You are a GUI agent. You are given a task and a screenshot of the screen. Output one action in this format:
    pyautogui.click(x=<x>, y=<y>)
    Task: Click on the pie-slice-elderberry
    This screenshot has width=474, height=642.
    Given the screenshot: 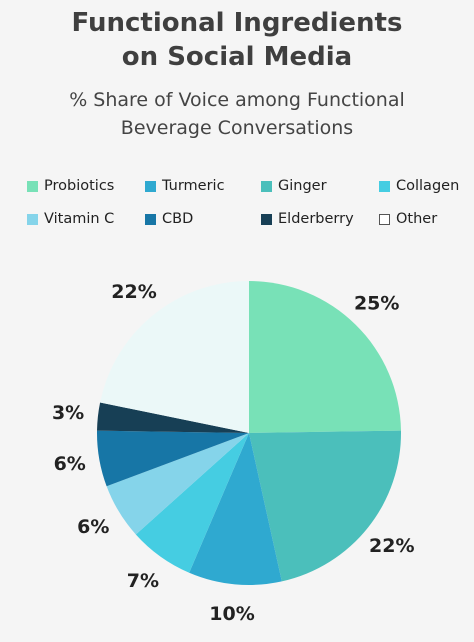 What is the action you would take?
    pyautogui.click(x=173, y=417)
    